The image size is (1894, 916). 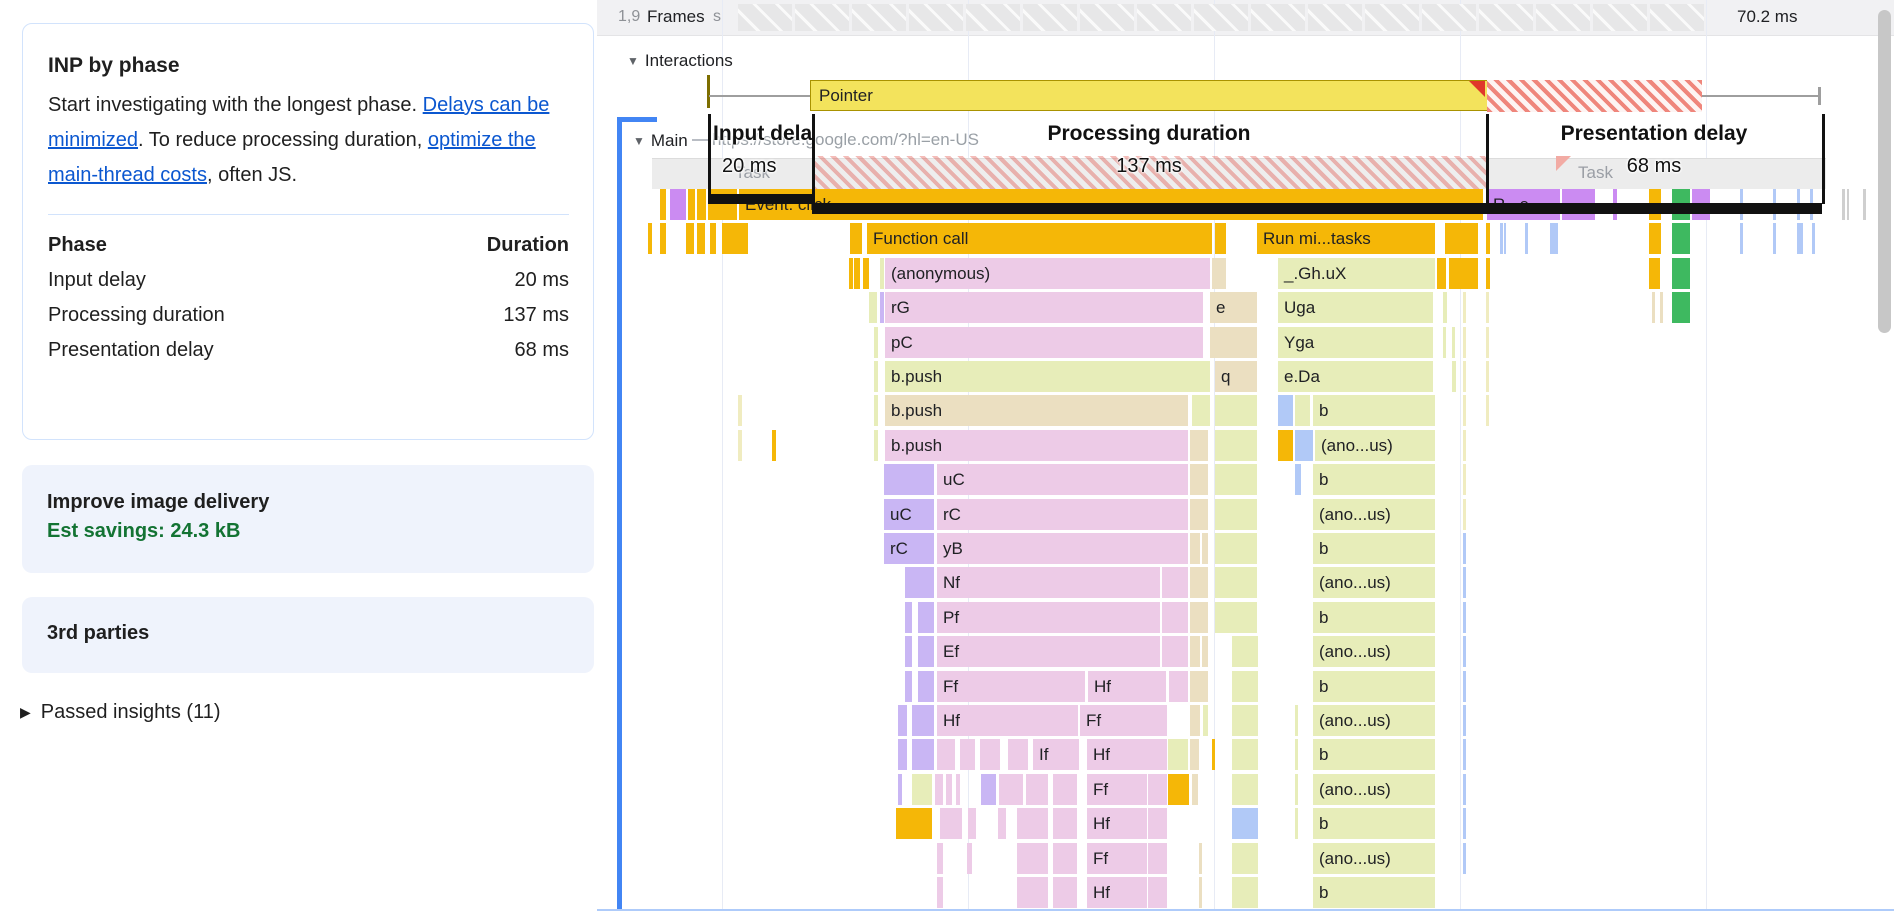 What do you see at coordinates (1355, 307) in the screenshot?
I see `flame-bar: Uga` at bounding box center [1355, 307].